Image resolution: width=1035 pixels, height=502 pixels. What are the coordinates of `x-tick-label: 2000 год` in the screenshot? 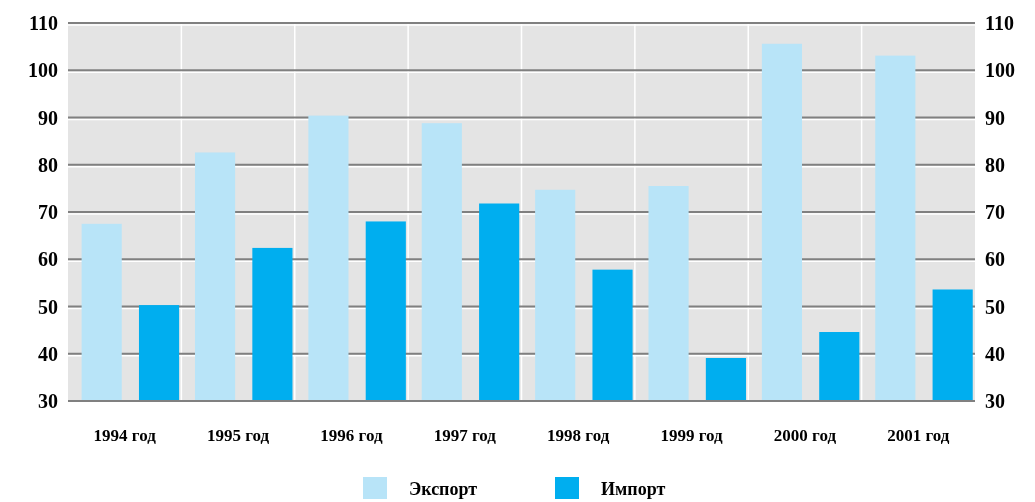 It's located at (805, 435).